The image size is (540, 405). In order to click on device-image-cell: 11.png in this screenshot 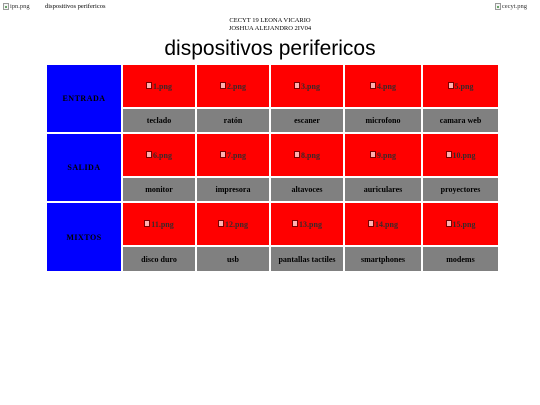, I will do `click(159, 224)`.